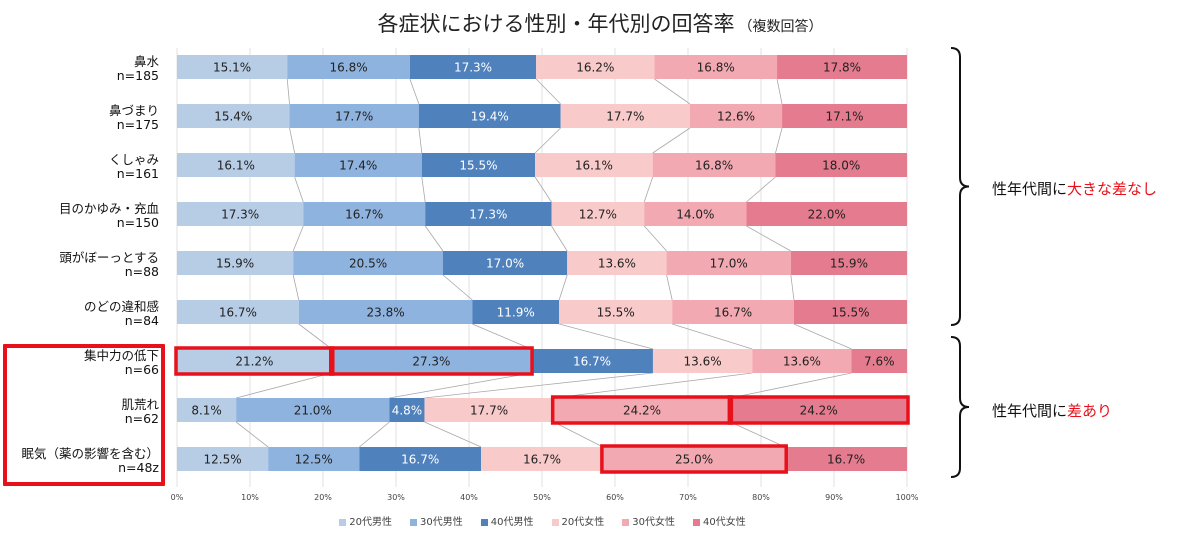 The width and height of the screenshot is (1200, 536). Describe the element at coordinates (396, 497) in the screenshot. I see `x-tick-label: 30%` at that location.